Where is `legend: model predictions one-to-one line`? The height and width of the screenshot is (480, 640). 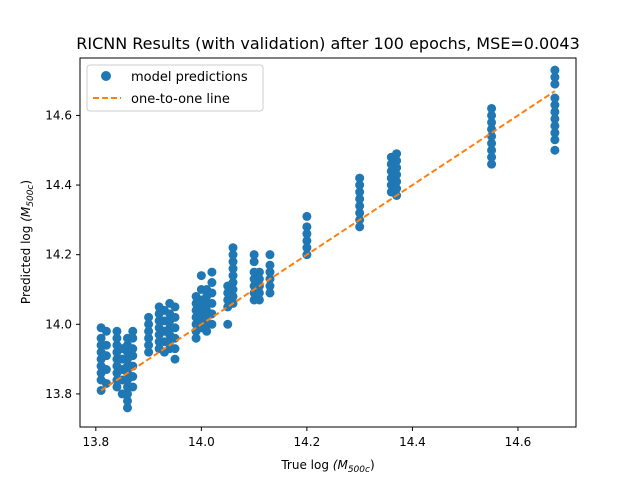
legend: model predictions one-to-one line is located at coordinates (175, 88).